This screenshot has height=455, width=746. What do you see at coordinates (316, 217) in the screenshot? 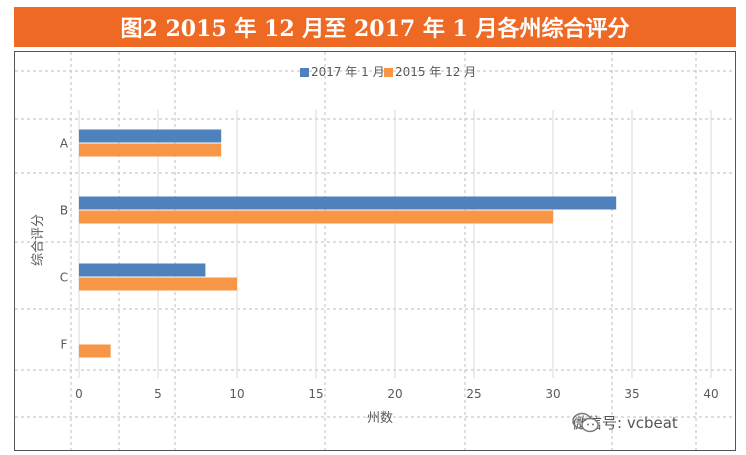
I see `bar-2015-12-B` at bounding box center [316, 217].